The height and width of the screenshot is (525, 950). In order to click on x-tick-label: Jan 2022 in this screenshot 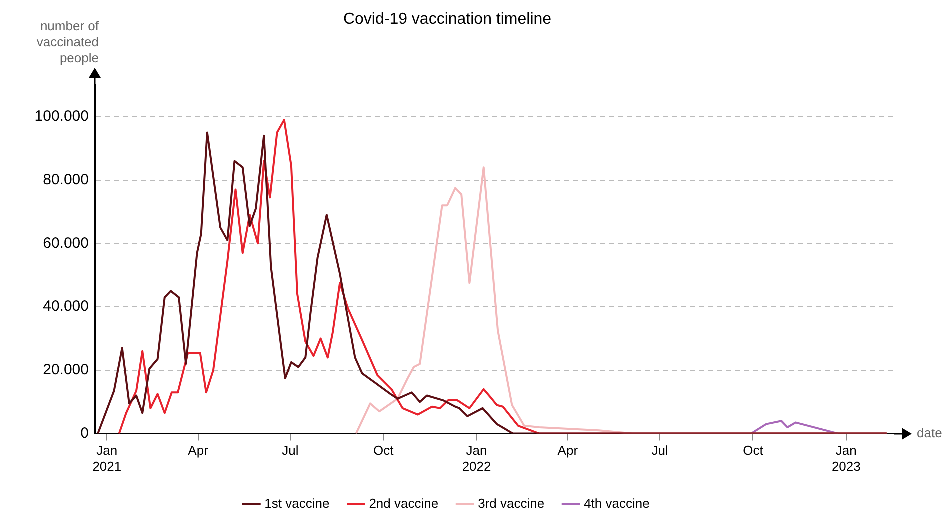, I will do `click(477, 458)`.